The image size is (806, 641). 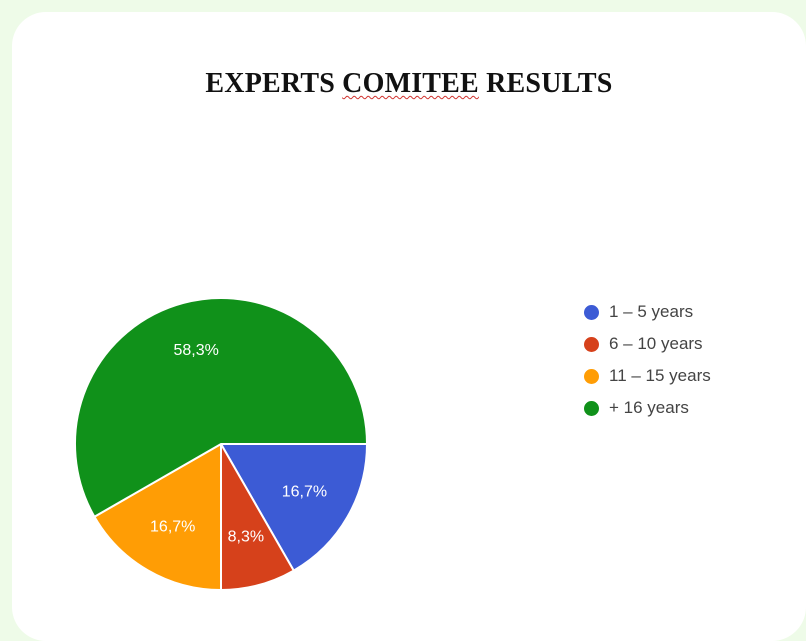 What do you see at coordinates (410, 83) in the screenshot?
I see `title-word-comitee: COMITEE` at bounding box center [410, 83].